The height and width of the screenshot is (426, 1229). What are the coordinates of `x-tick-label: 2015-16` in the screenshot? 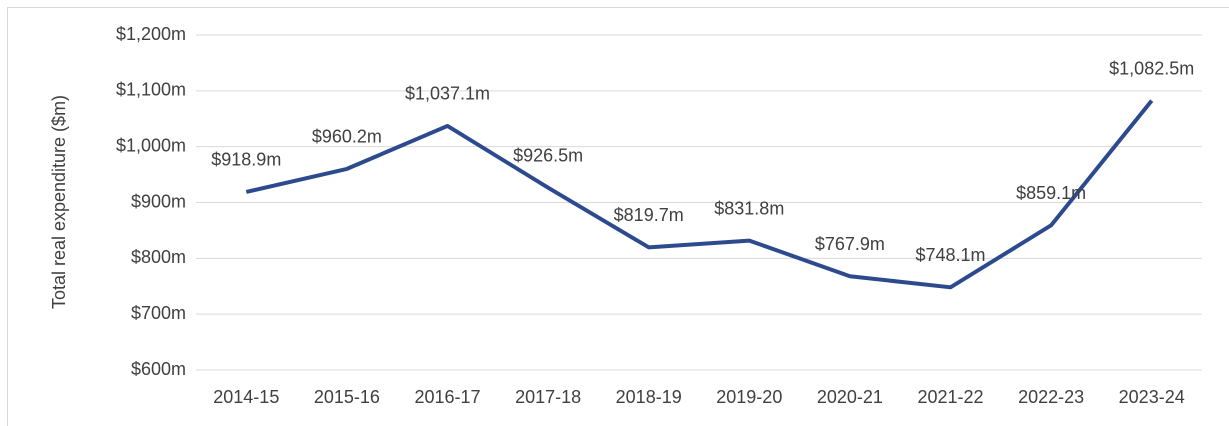 It's located at (347, 397).